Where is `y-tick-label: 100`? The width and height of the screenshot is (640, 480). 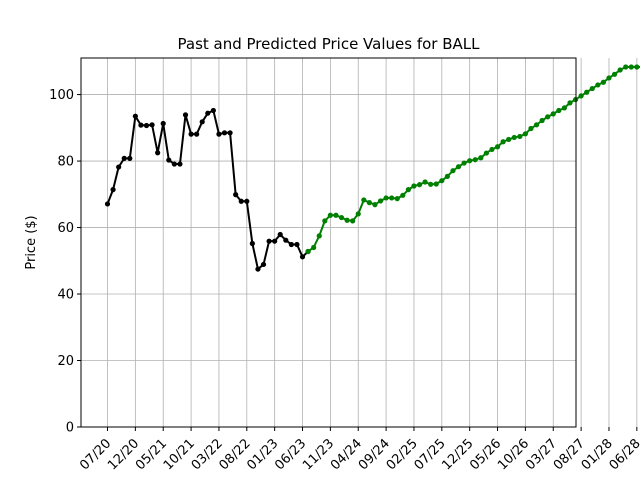
y-tick-label: 100 is located at coordinates (61, 95).